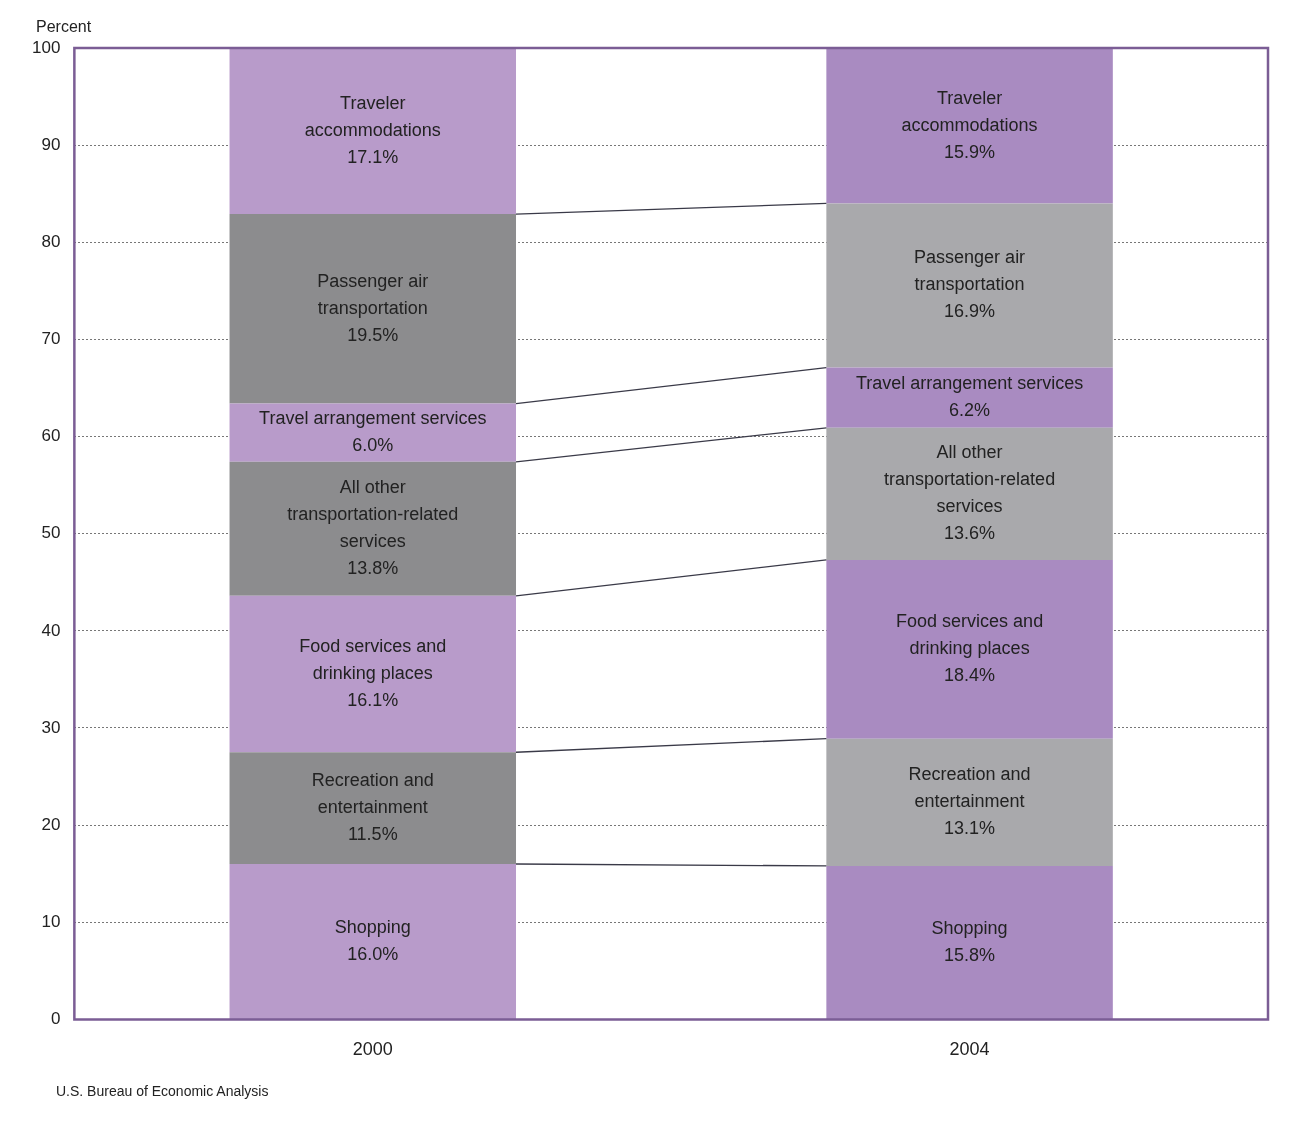 Image resolution: width=1315 pixels, height=1129 pixels. Describe the element at coordinates (373, 514) in the screenshot. I see `text: All other transportation-related services` at that location.